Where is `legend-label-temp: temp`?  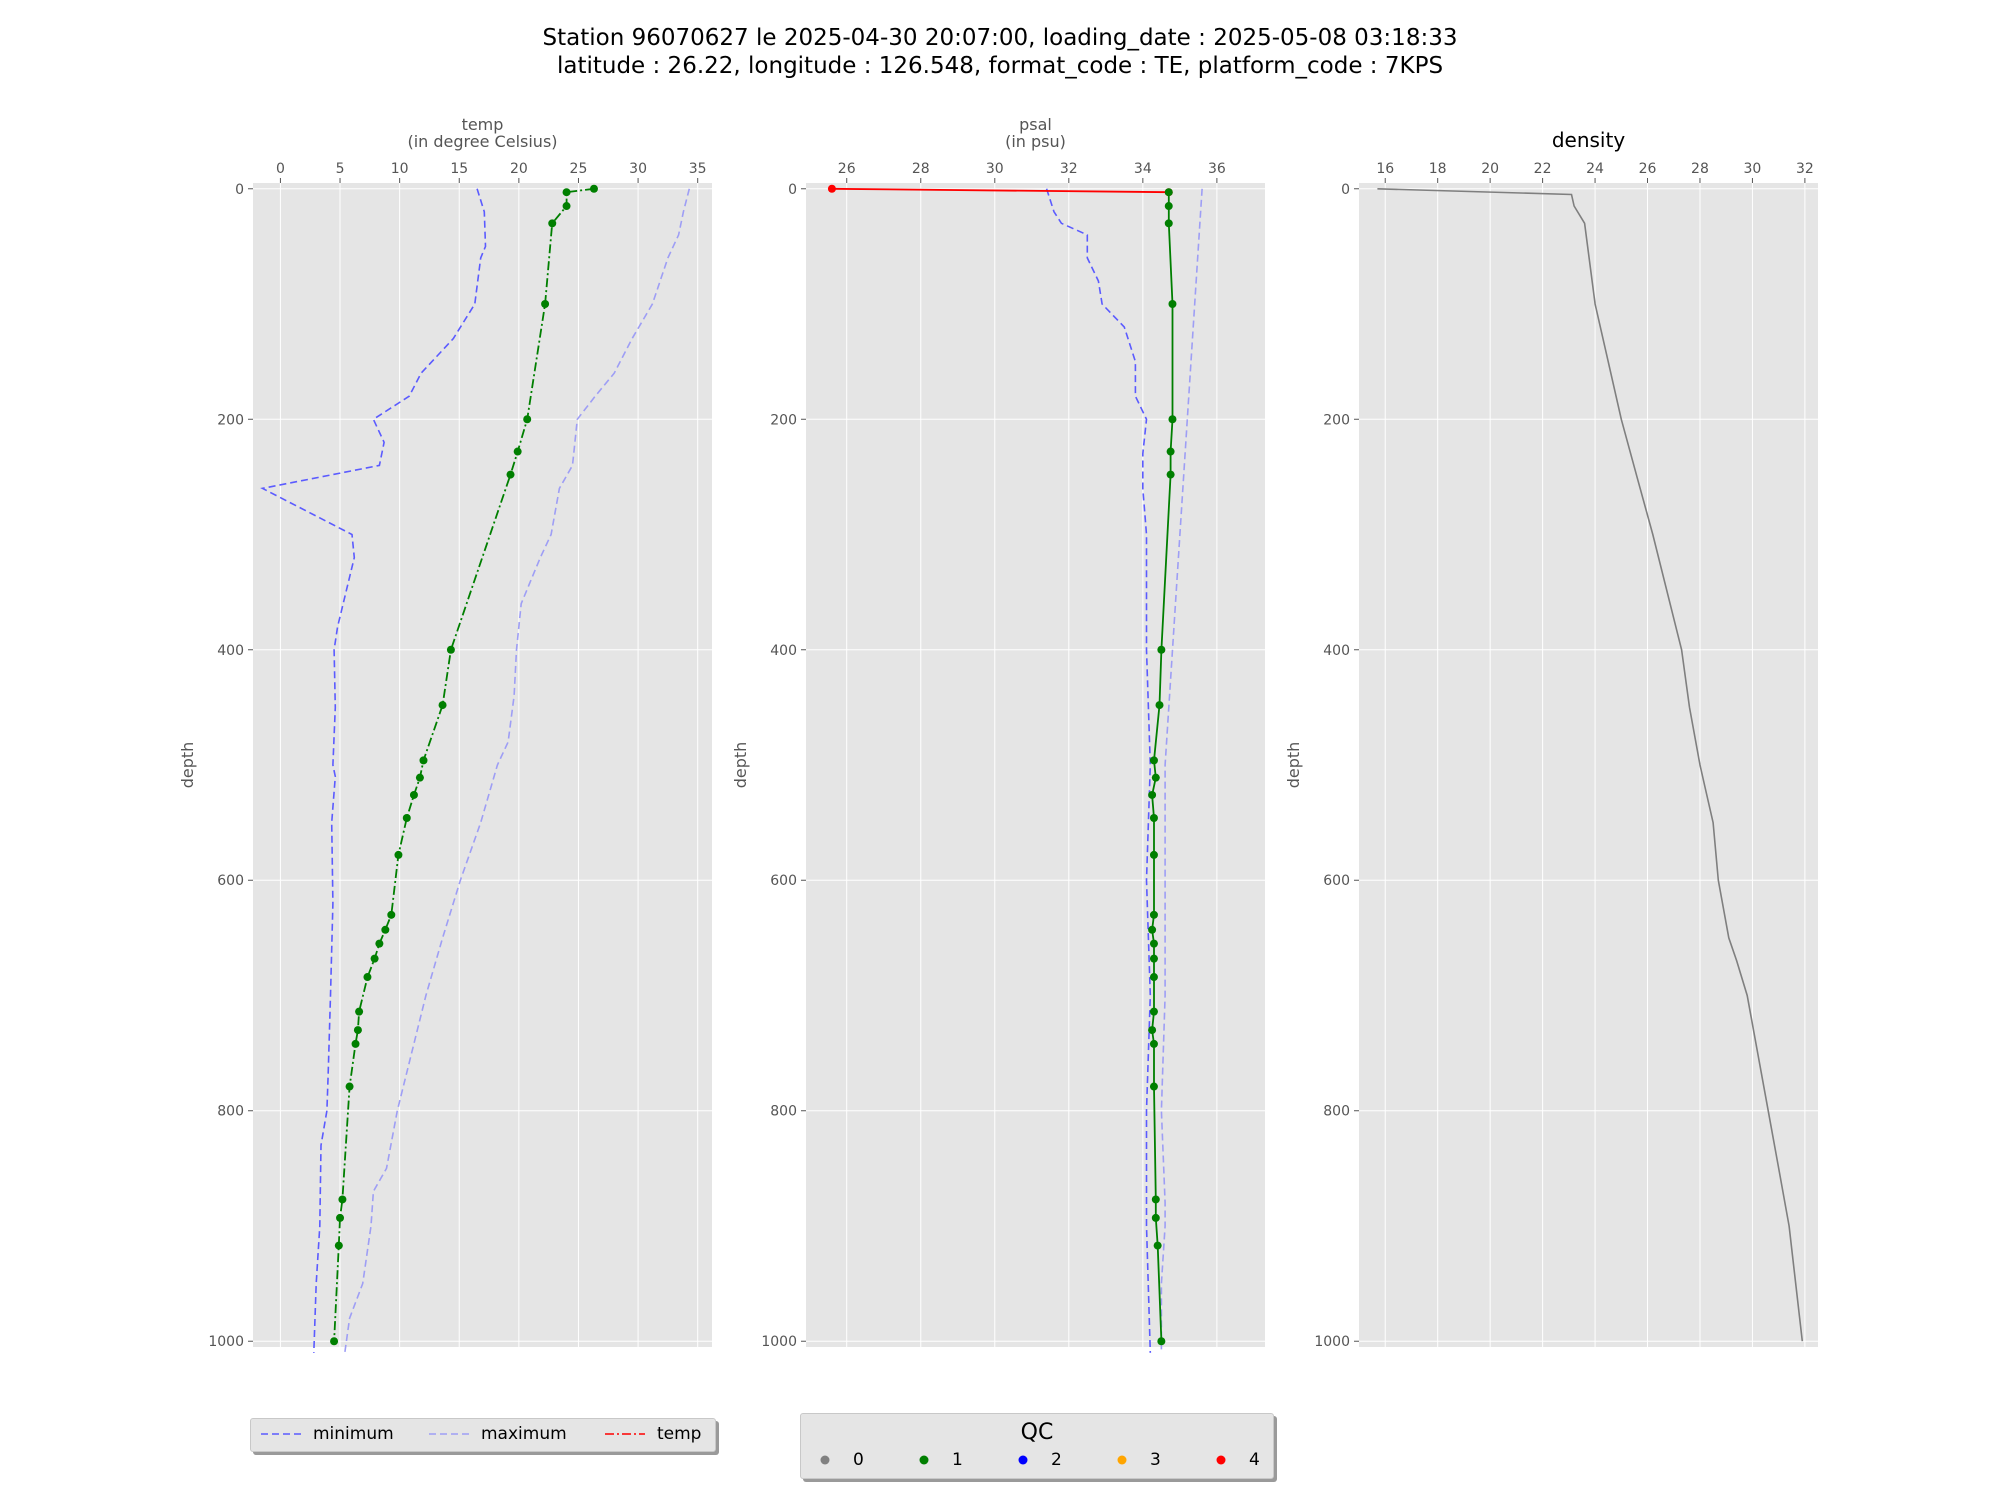 legend-label-temp: temp is located at coordinates (679, 1434).